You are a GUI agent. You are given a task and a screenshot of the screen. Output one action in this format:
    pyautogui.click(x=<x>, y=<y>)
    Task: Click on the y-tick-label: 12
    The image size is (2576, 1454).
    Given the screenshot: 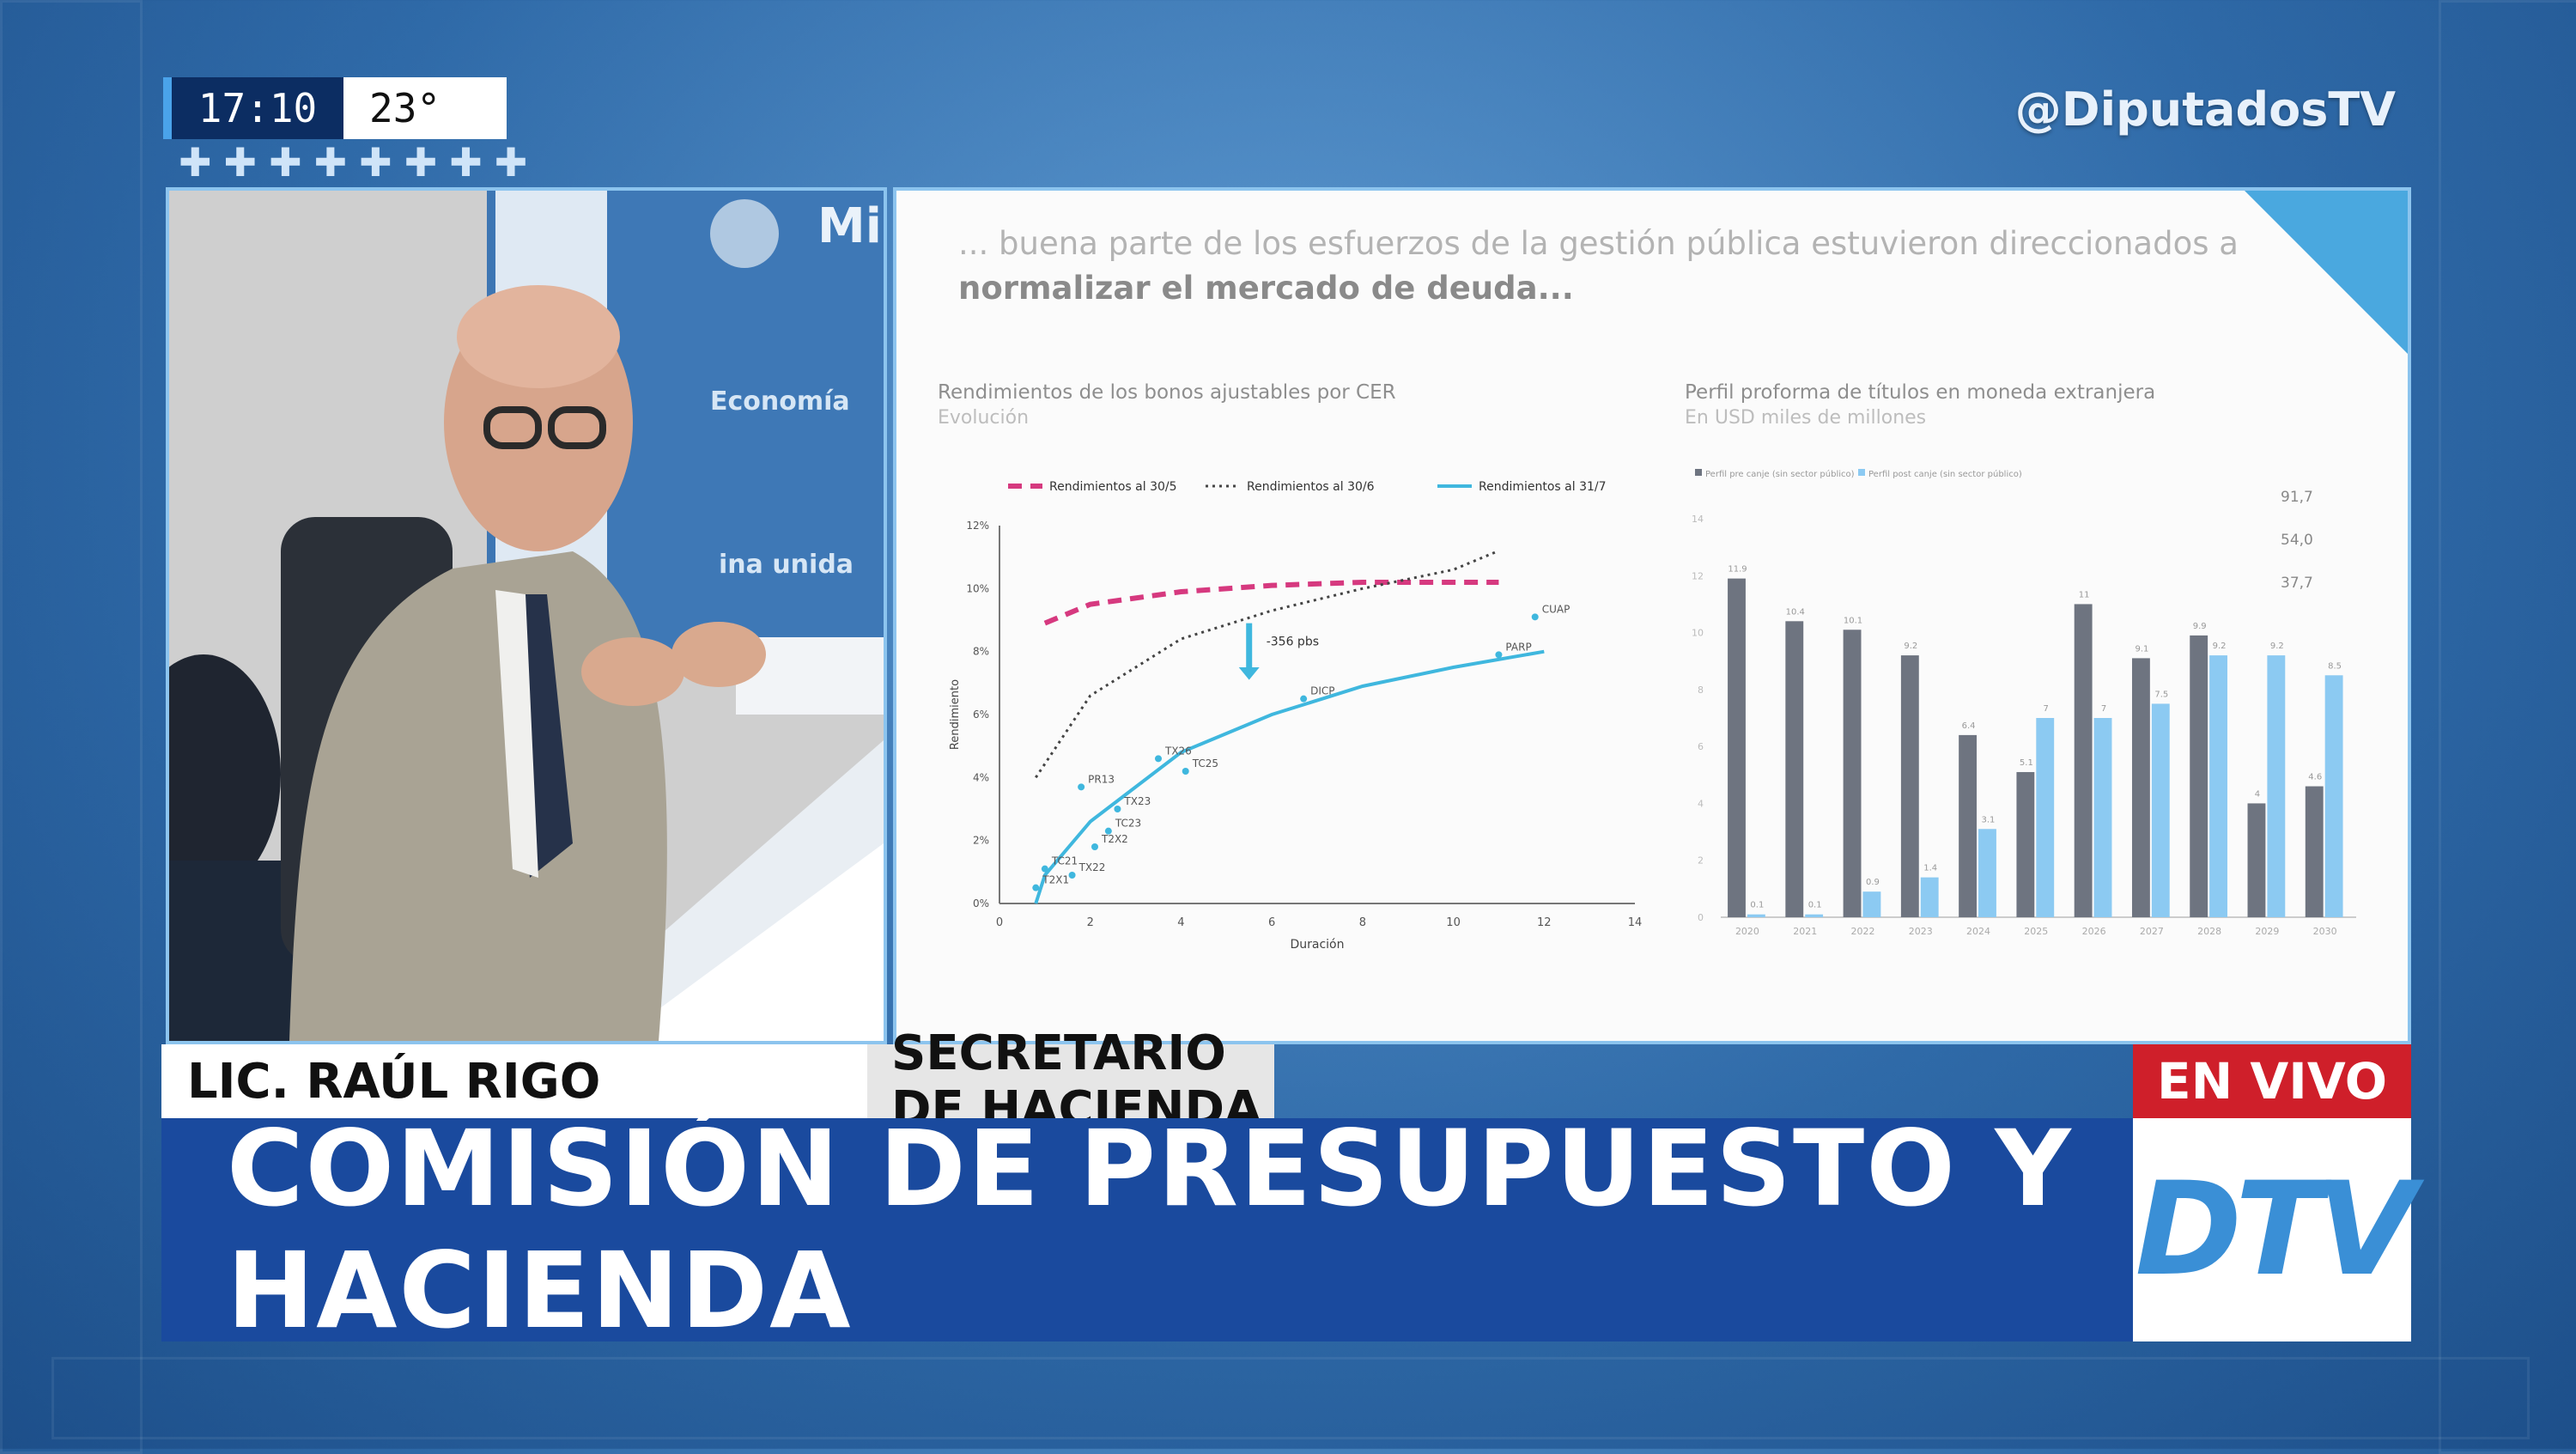 What is the action you would take?
    pyautogui.click(x=1698, y=575)
    